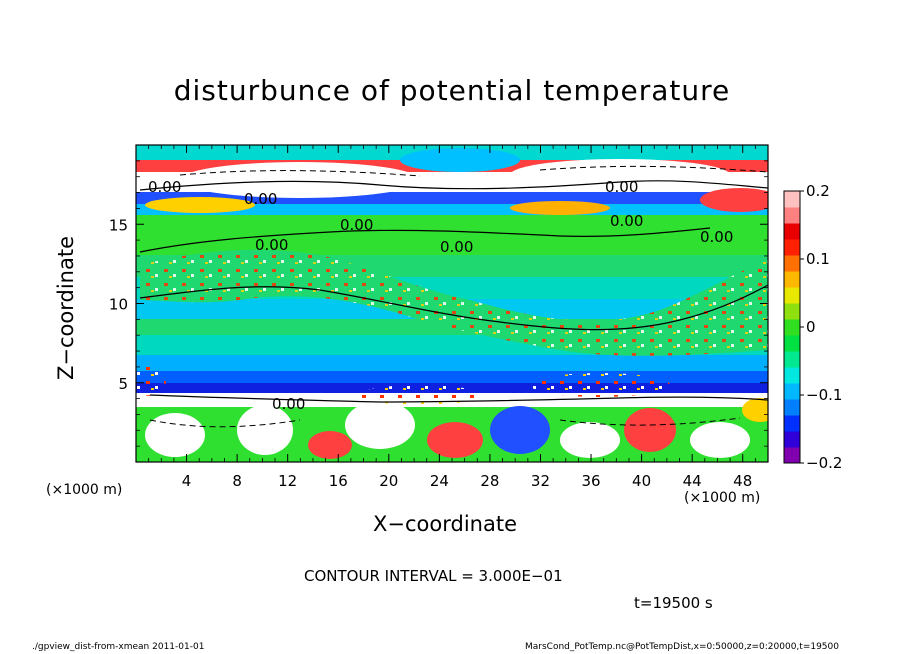 This screenshot has width=904, height=654. What do you see at coordinates (818, 259) in the screenshot?
I see `colorbar-tick-label: 0.1` at bounding box center [818, 259].